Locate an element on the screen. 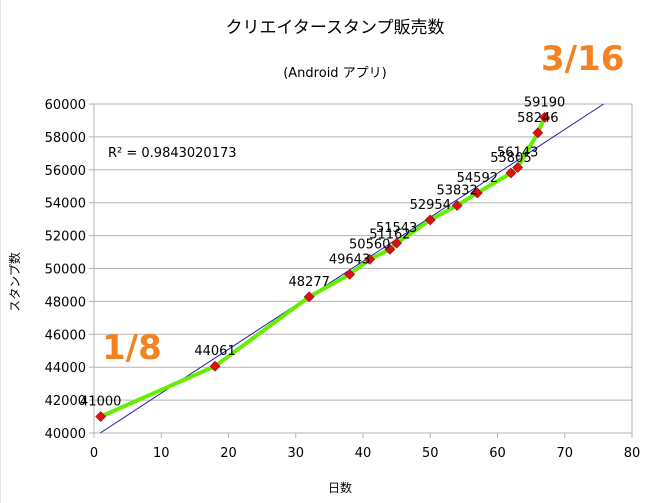  x-axis-label: 日数 is located at coordinates (340, 487).